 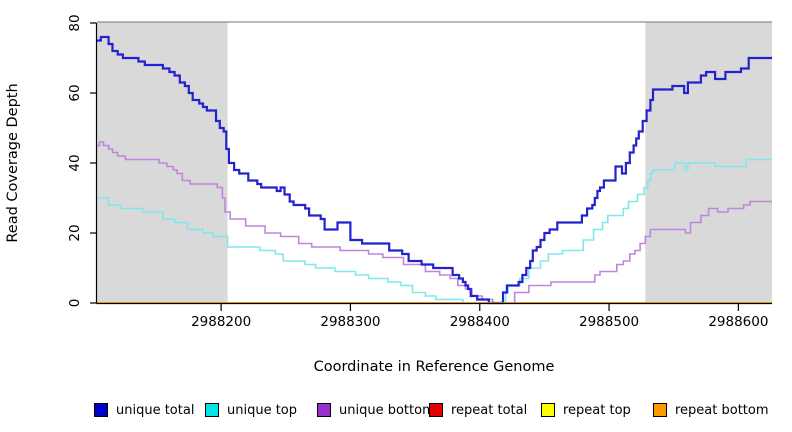 I want to click on legend-item-repeat-top: repeat top, so click(x=586, y=410).